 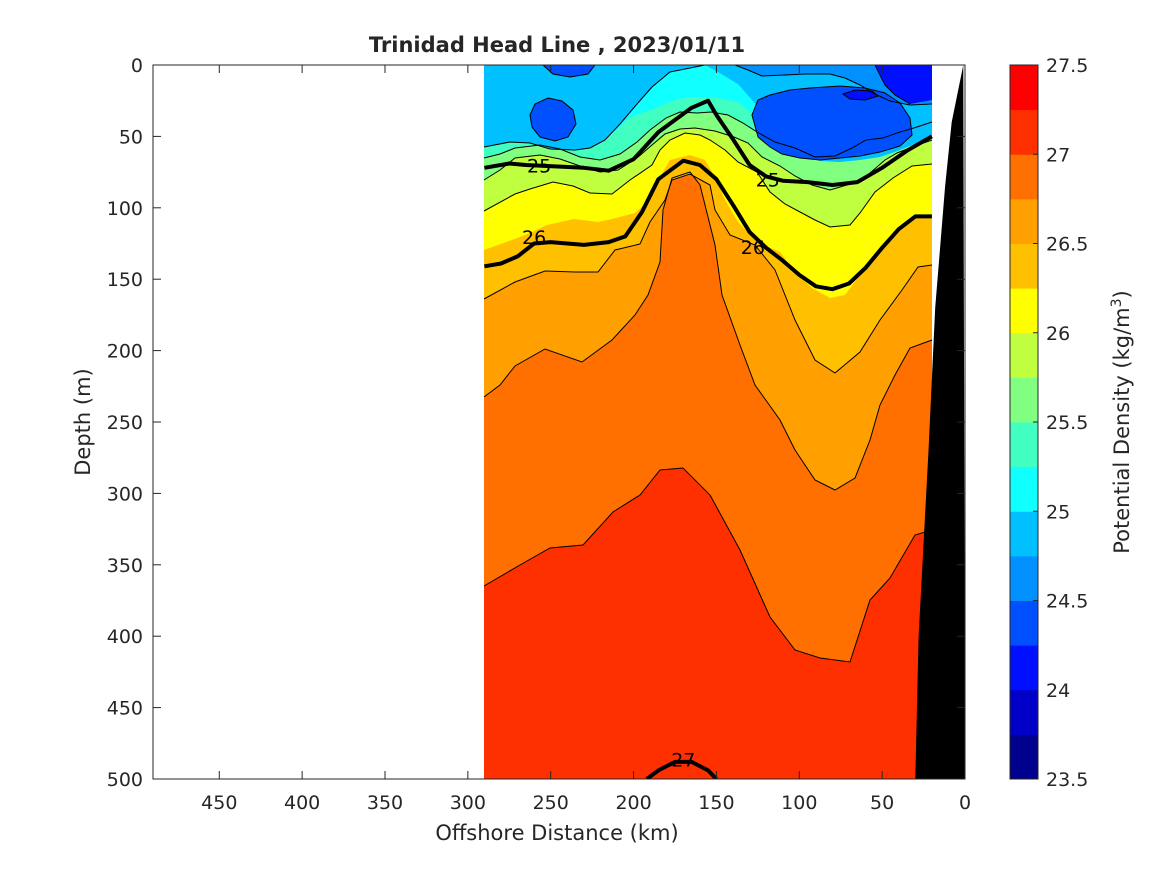 I want to click on colorbar-tick-label: 27, so click(x=1058, y=155).